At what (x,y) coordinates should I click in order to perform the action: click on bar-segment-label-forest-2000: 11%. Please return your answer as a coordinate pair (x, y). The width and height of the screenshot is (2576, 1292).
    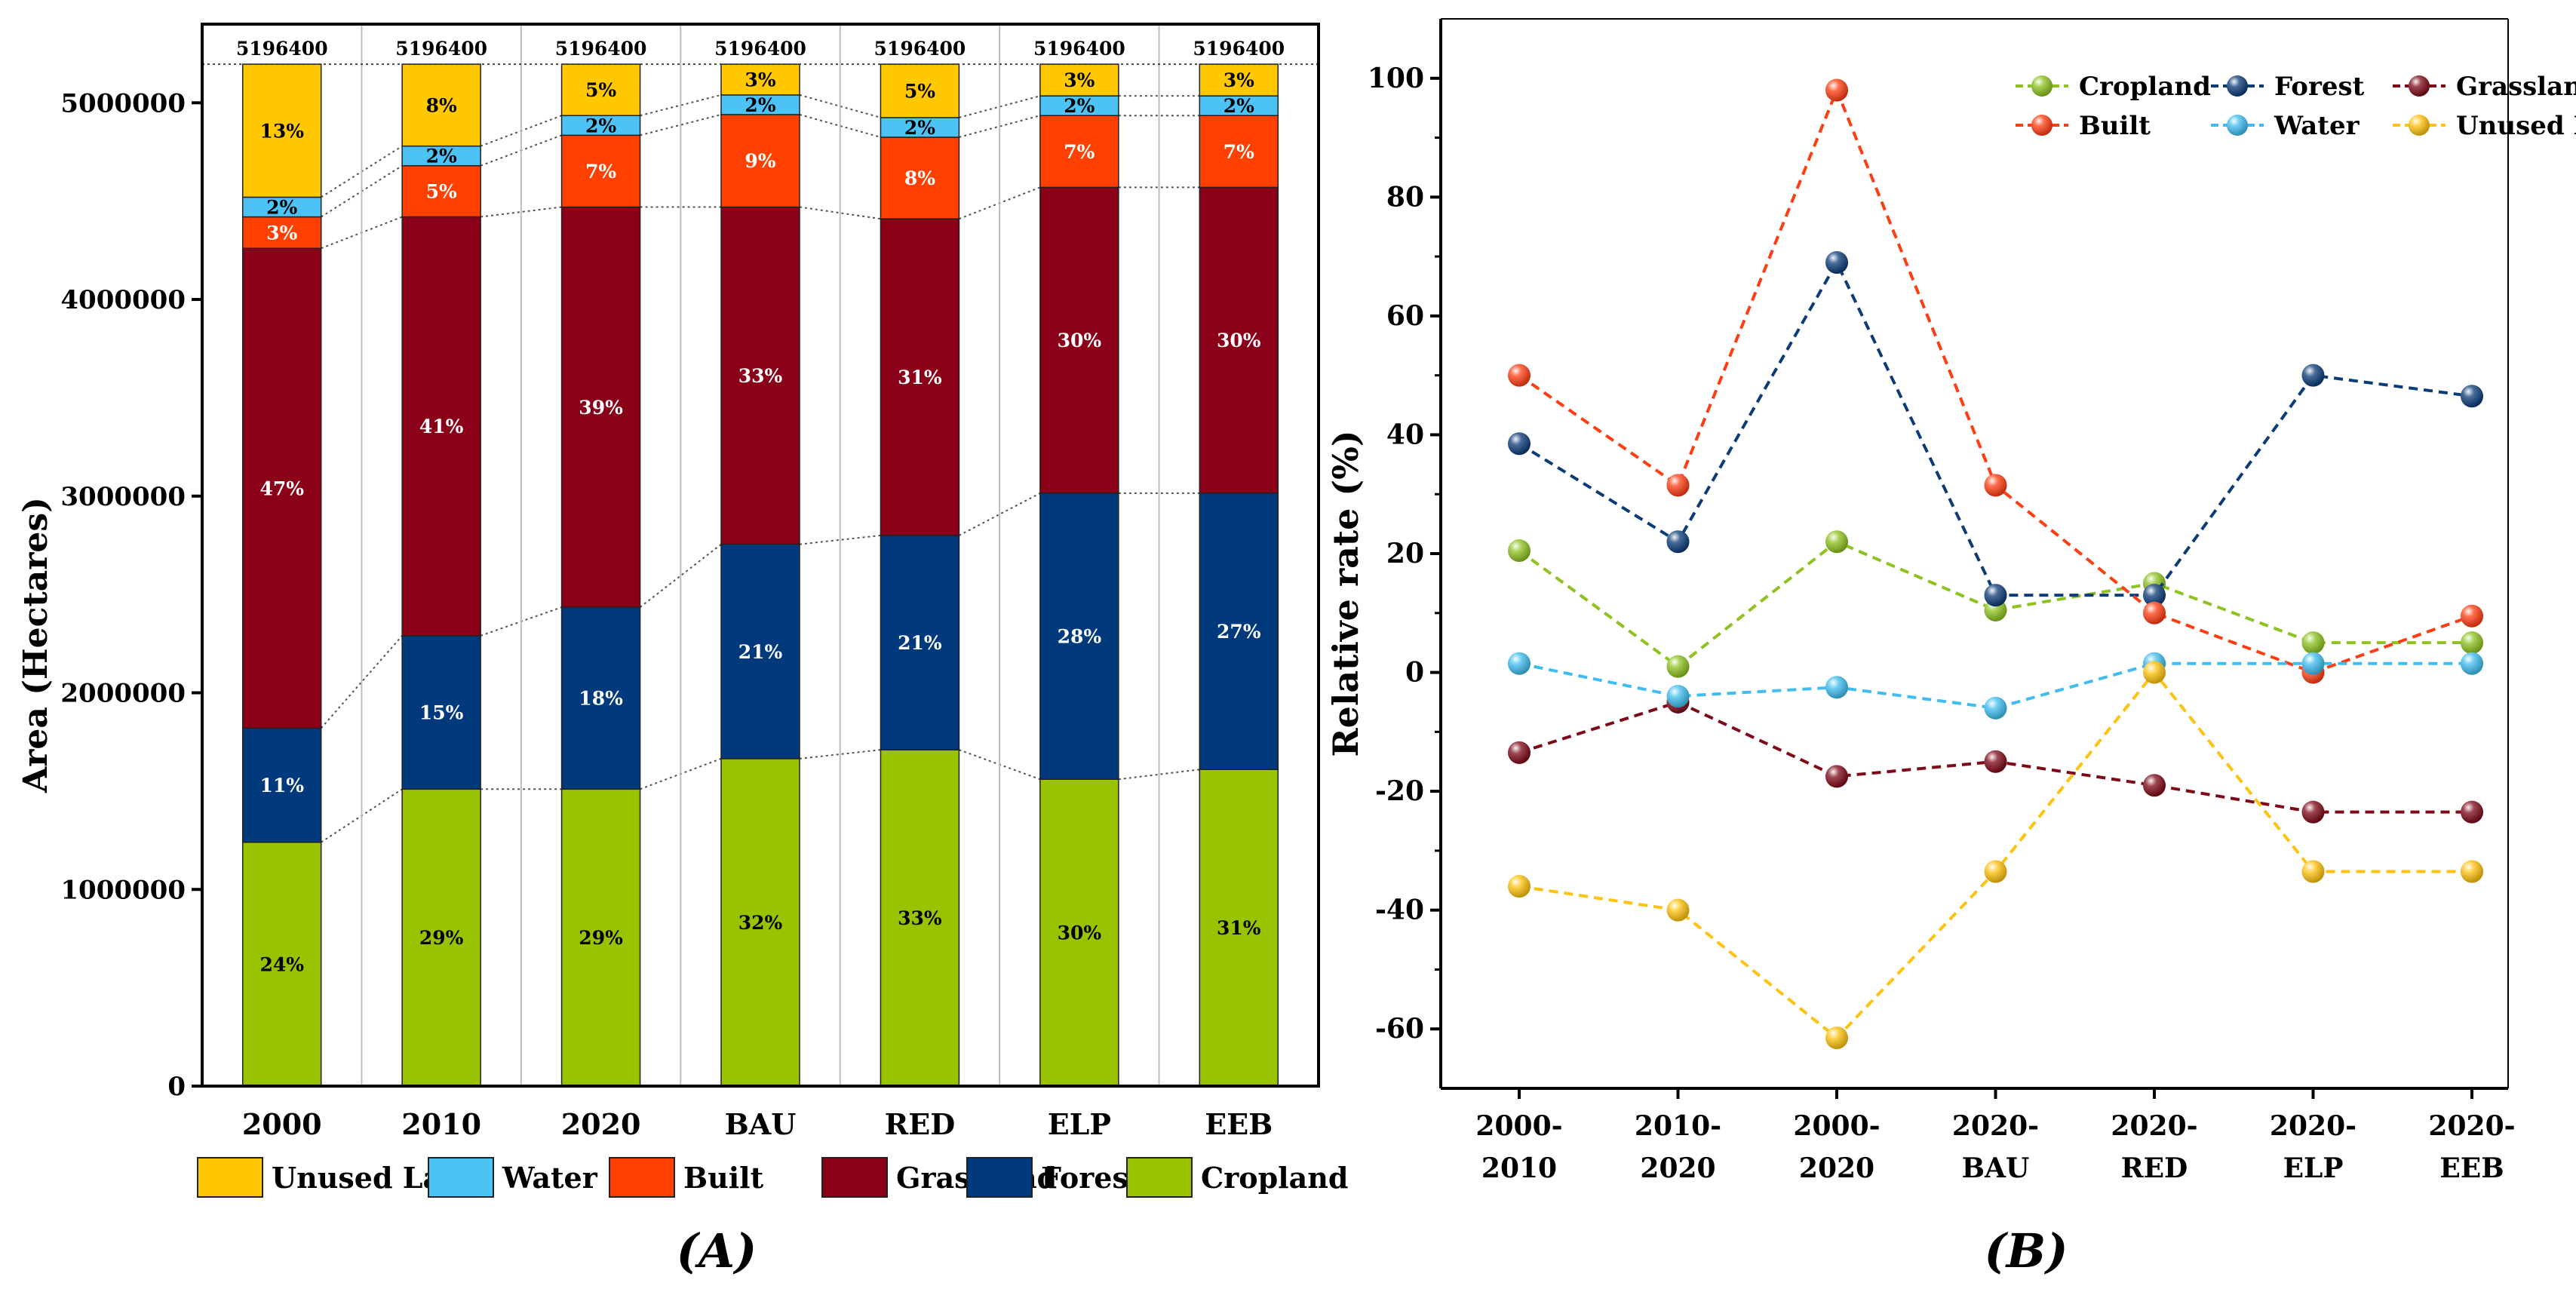
    Looking at the image, I should click on (281, 785).